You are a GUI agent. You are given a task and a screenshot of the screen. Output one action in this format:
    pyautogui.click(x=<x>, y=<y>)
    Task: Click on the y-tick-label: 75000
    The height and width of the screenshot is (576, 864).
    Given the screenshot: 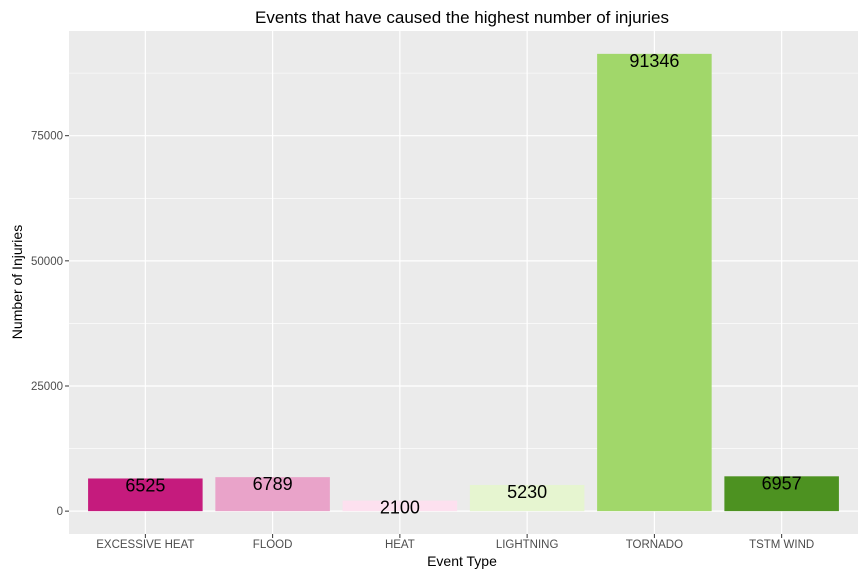 What is the action you would take?
    pyautogui.click(x=47, y=137)
    